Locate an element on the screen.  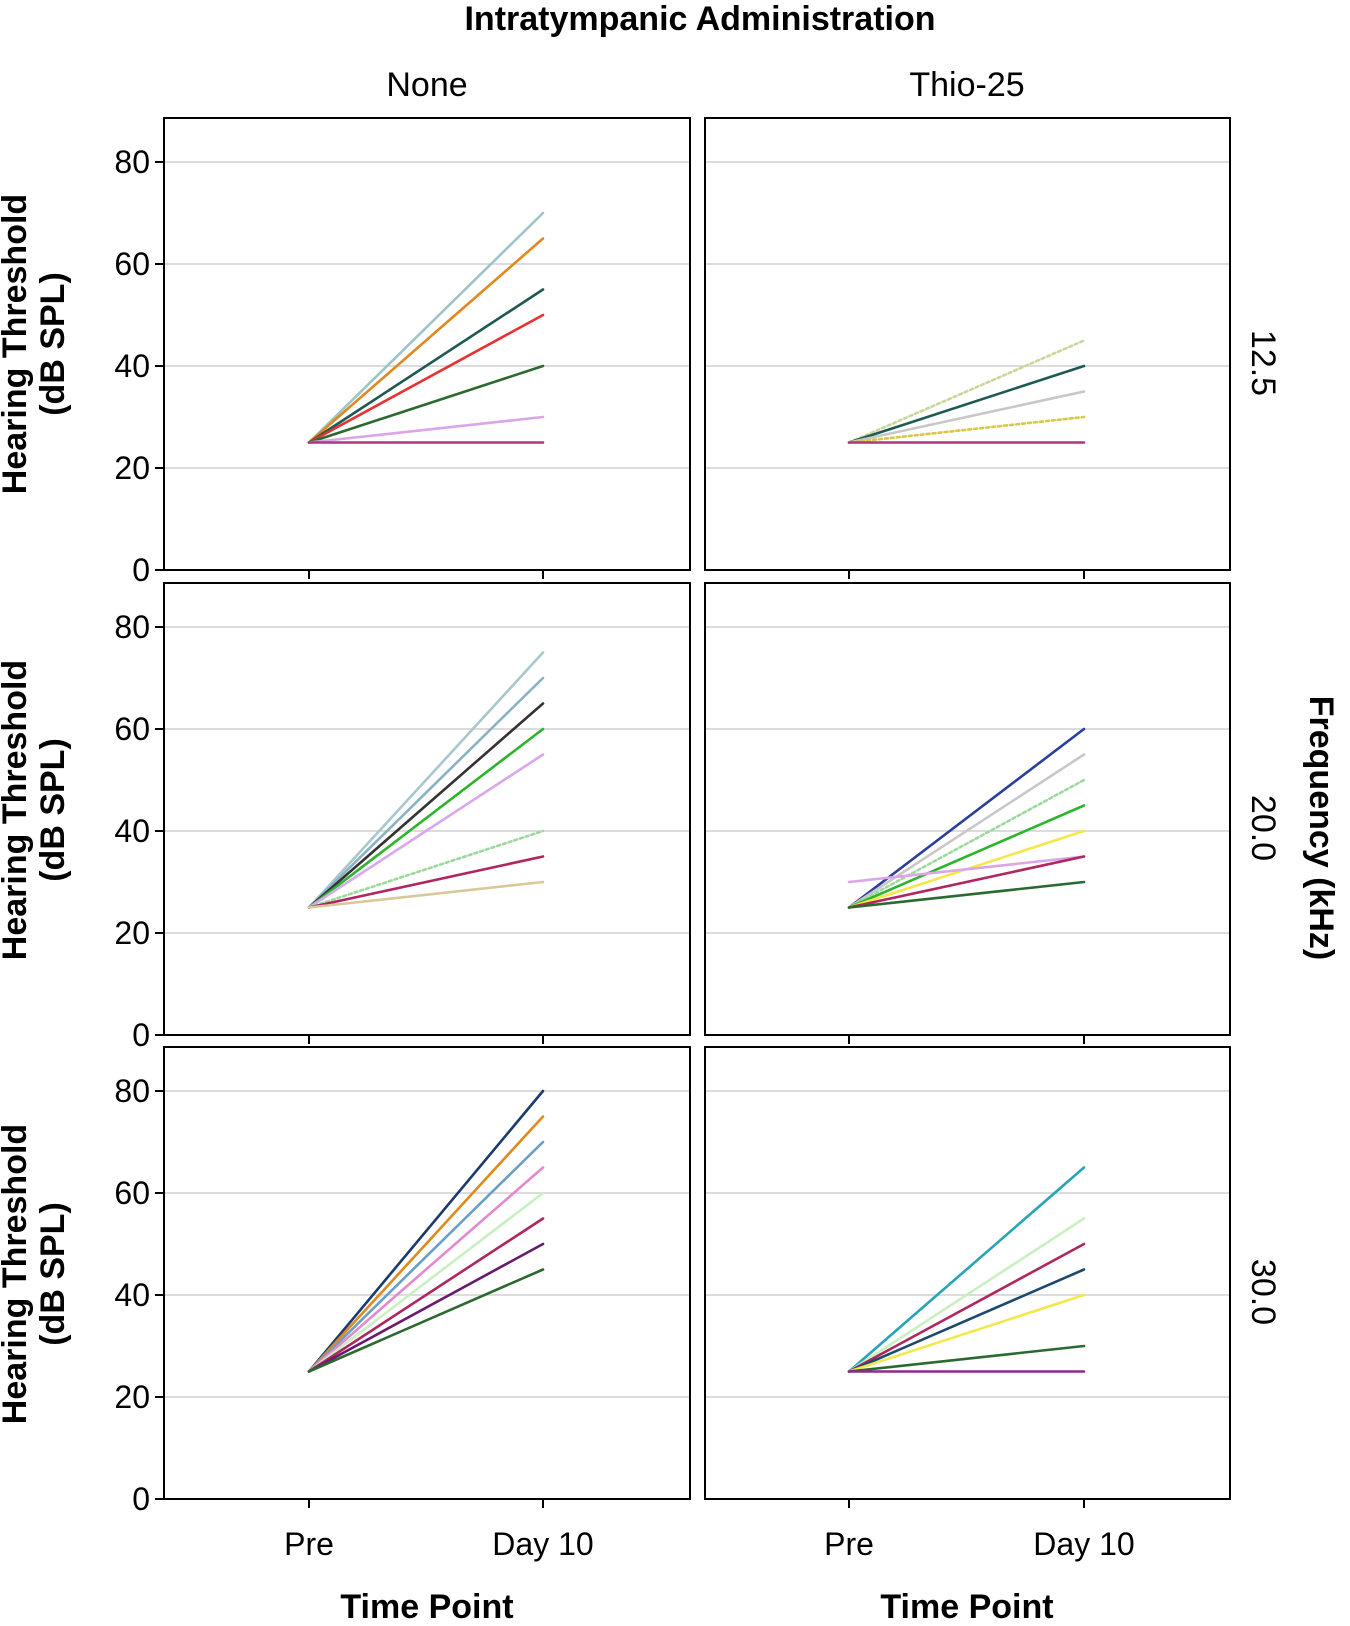
panel-none-20-0: 0 20 40 60 80 is located at coordinates (402, 817).